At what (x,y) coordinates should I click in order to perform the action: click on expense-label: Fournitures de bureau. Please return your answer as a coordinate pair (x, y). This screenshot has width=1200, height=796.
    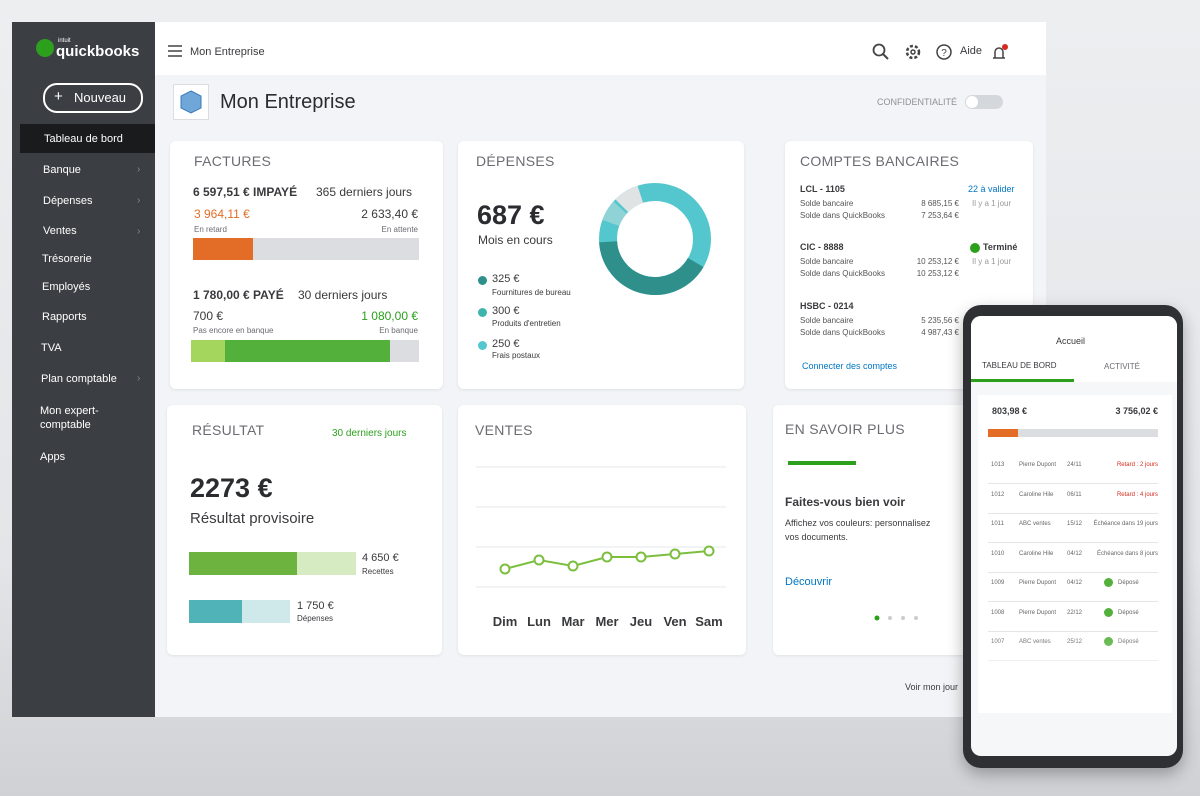
    Looking at the image, I should click on (531, 292).